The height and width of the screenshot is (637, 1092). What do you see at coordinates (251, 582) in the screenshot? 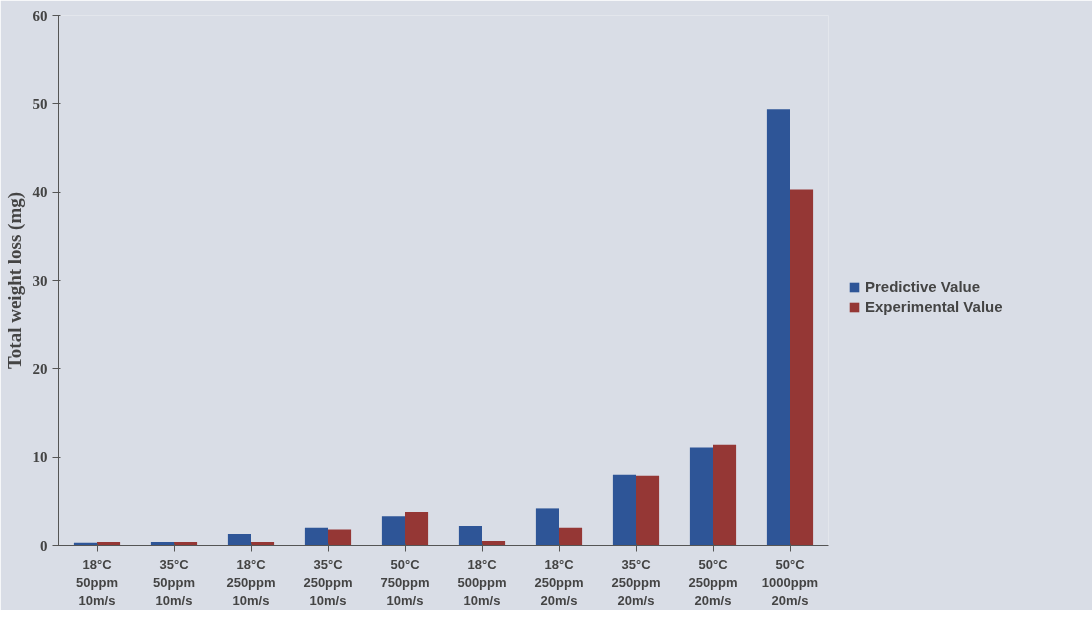
I see `x-tick-label: 18°C 250ppm 10m/s` at bounding box center [251, 582].